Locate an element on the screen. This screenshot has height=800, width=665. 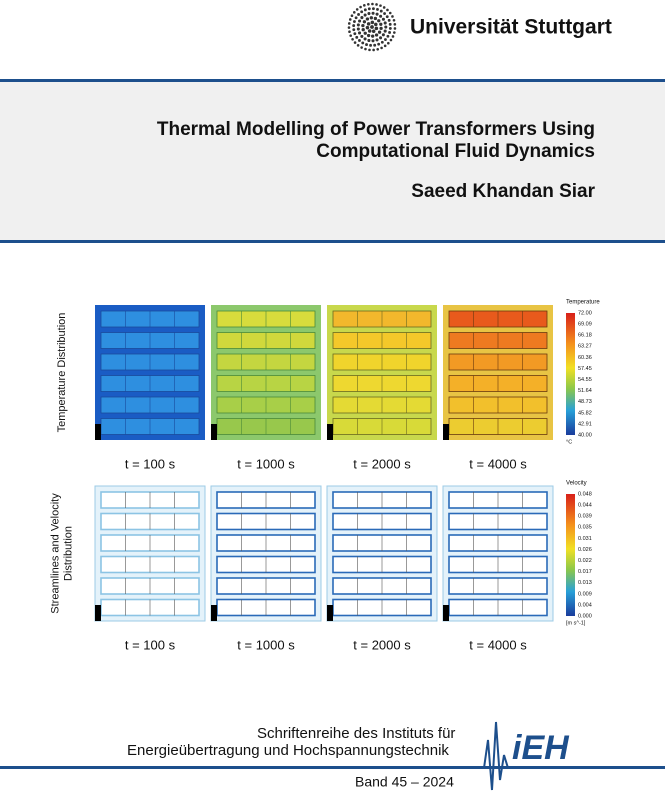
colorbar-tick: 60.36 is located at coordinates (585, 358).